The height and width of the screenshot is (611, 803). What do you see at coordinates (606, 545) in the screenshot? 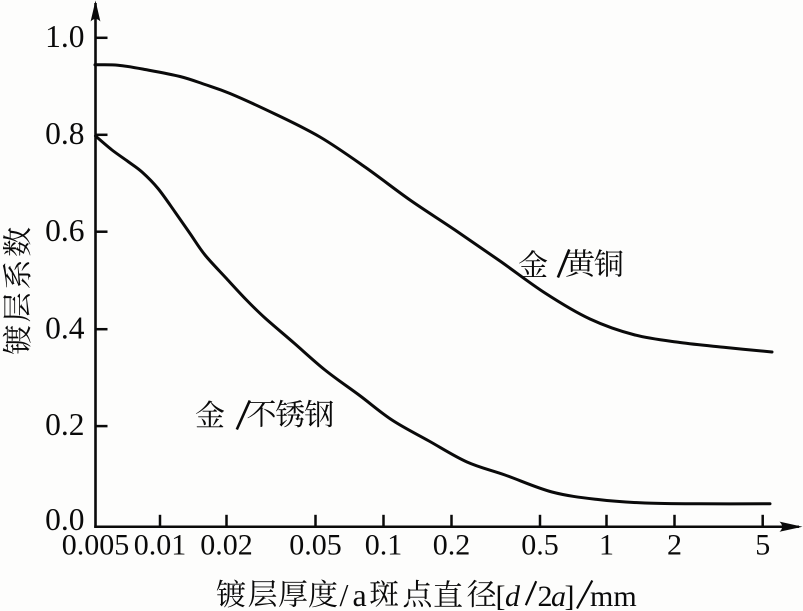
I see `svg-text: 1` at bounding box center [606, 545].